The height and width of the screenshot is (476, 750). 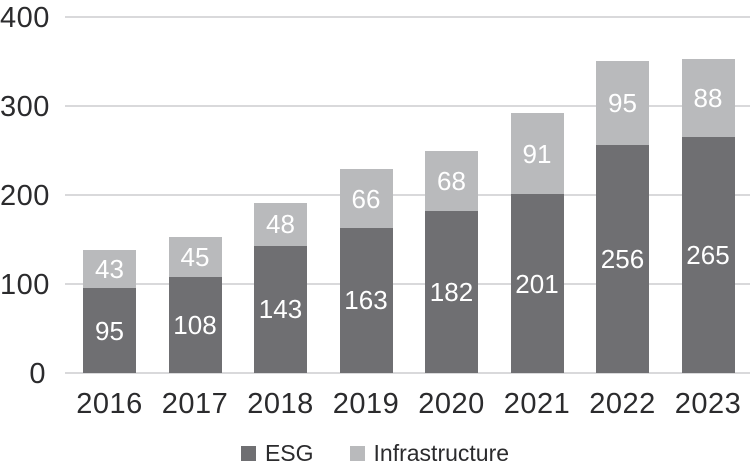 I want to click on bar-value-label: 256, so click(x=622, y=259).